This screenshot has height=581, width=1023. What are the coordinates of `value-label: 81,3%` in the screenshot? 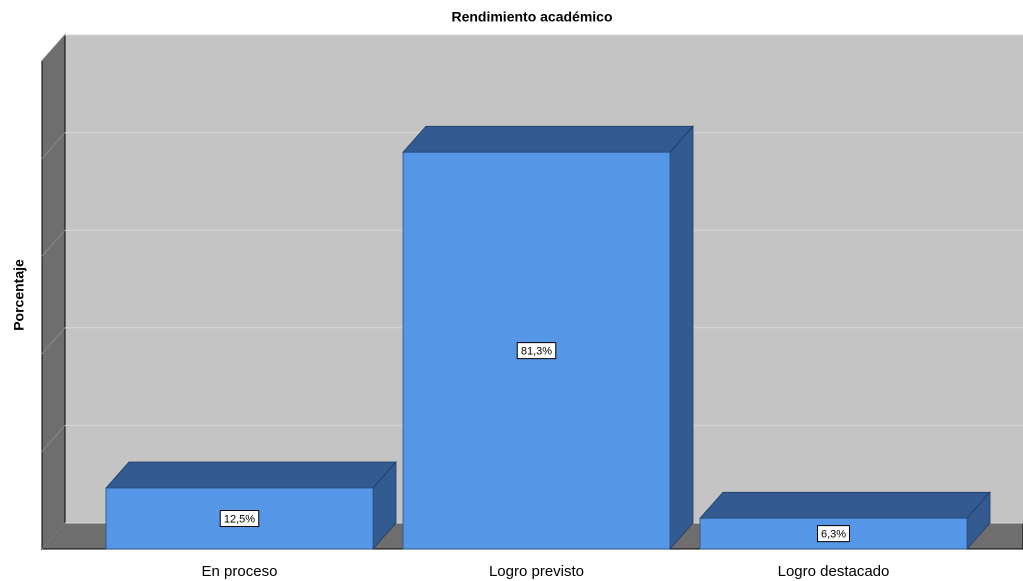 It's located at (536, 352).